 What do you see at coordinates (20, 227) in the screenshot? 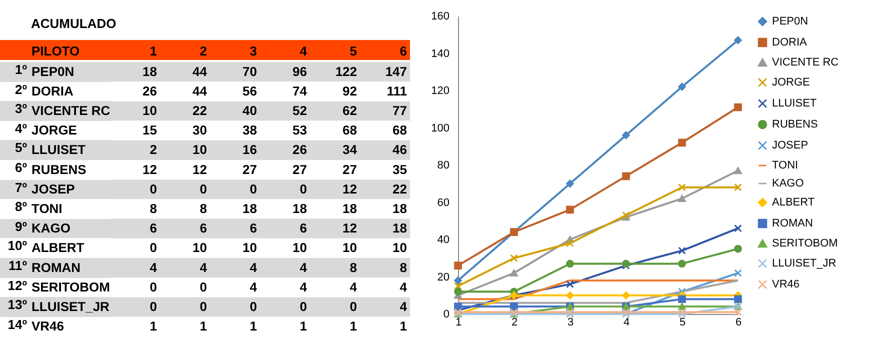
I see `y2-tick-label: 9º` at bounding box center [20, 227].